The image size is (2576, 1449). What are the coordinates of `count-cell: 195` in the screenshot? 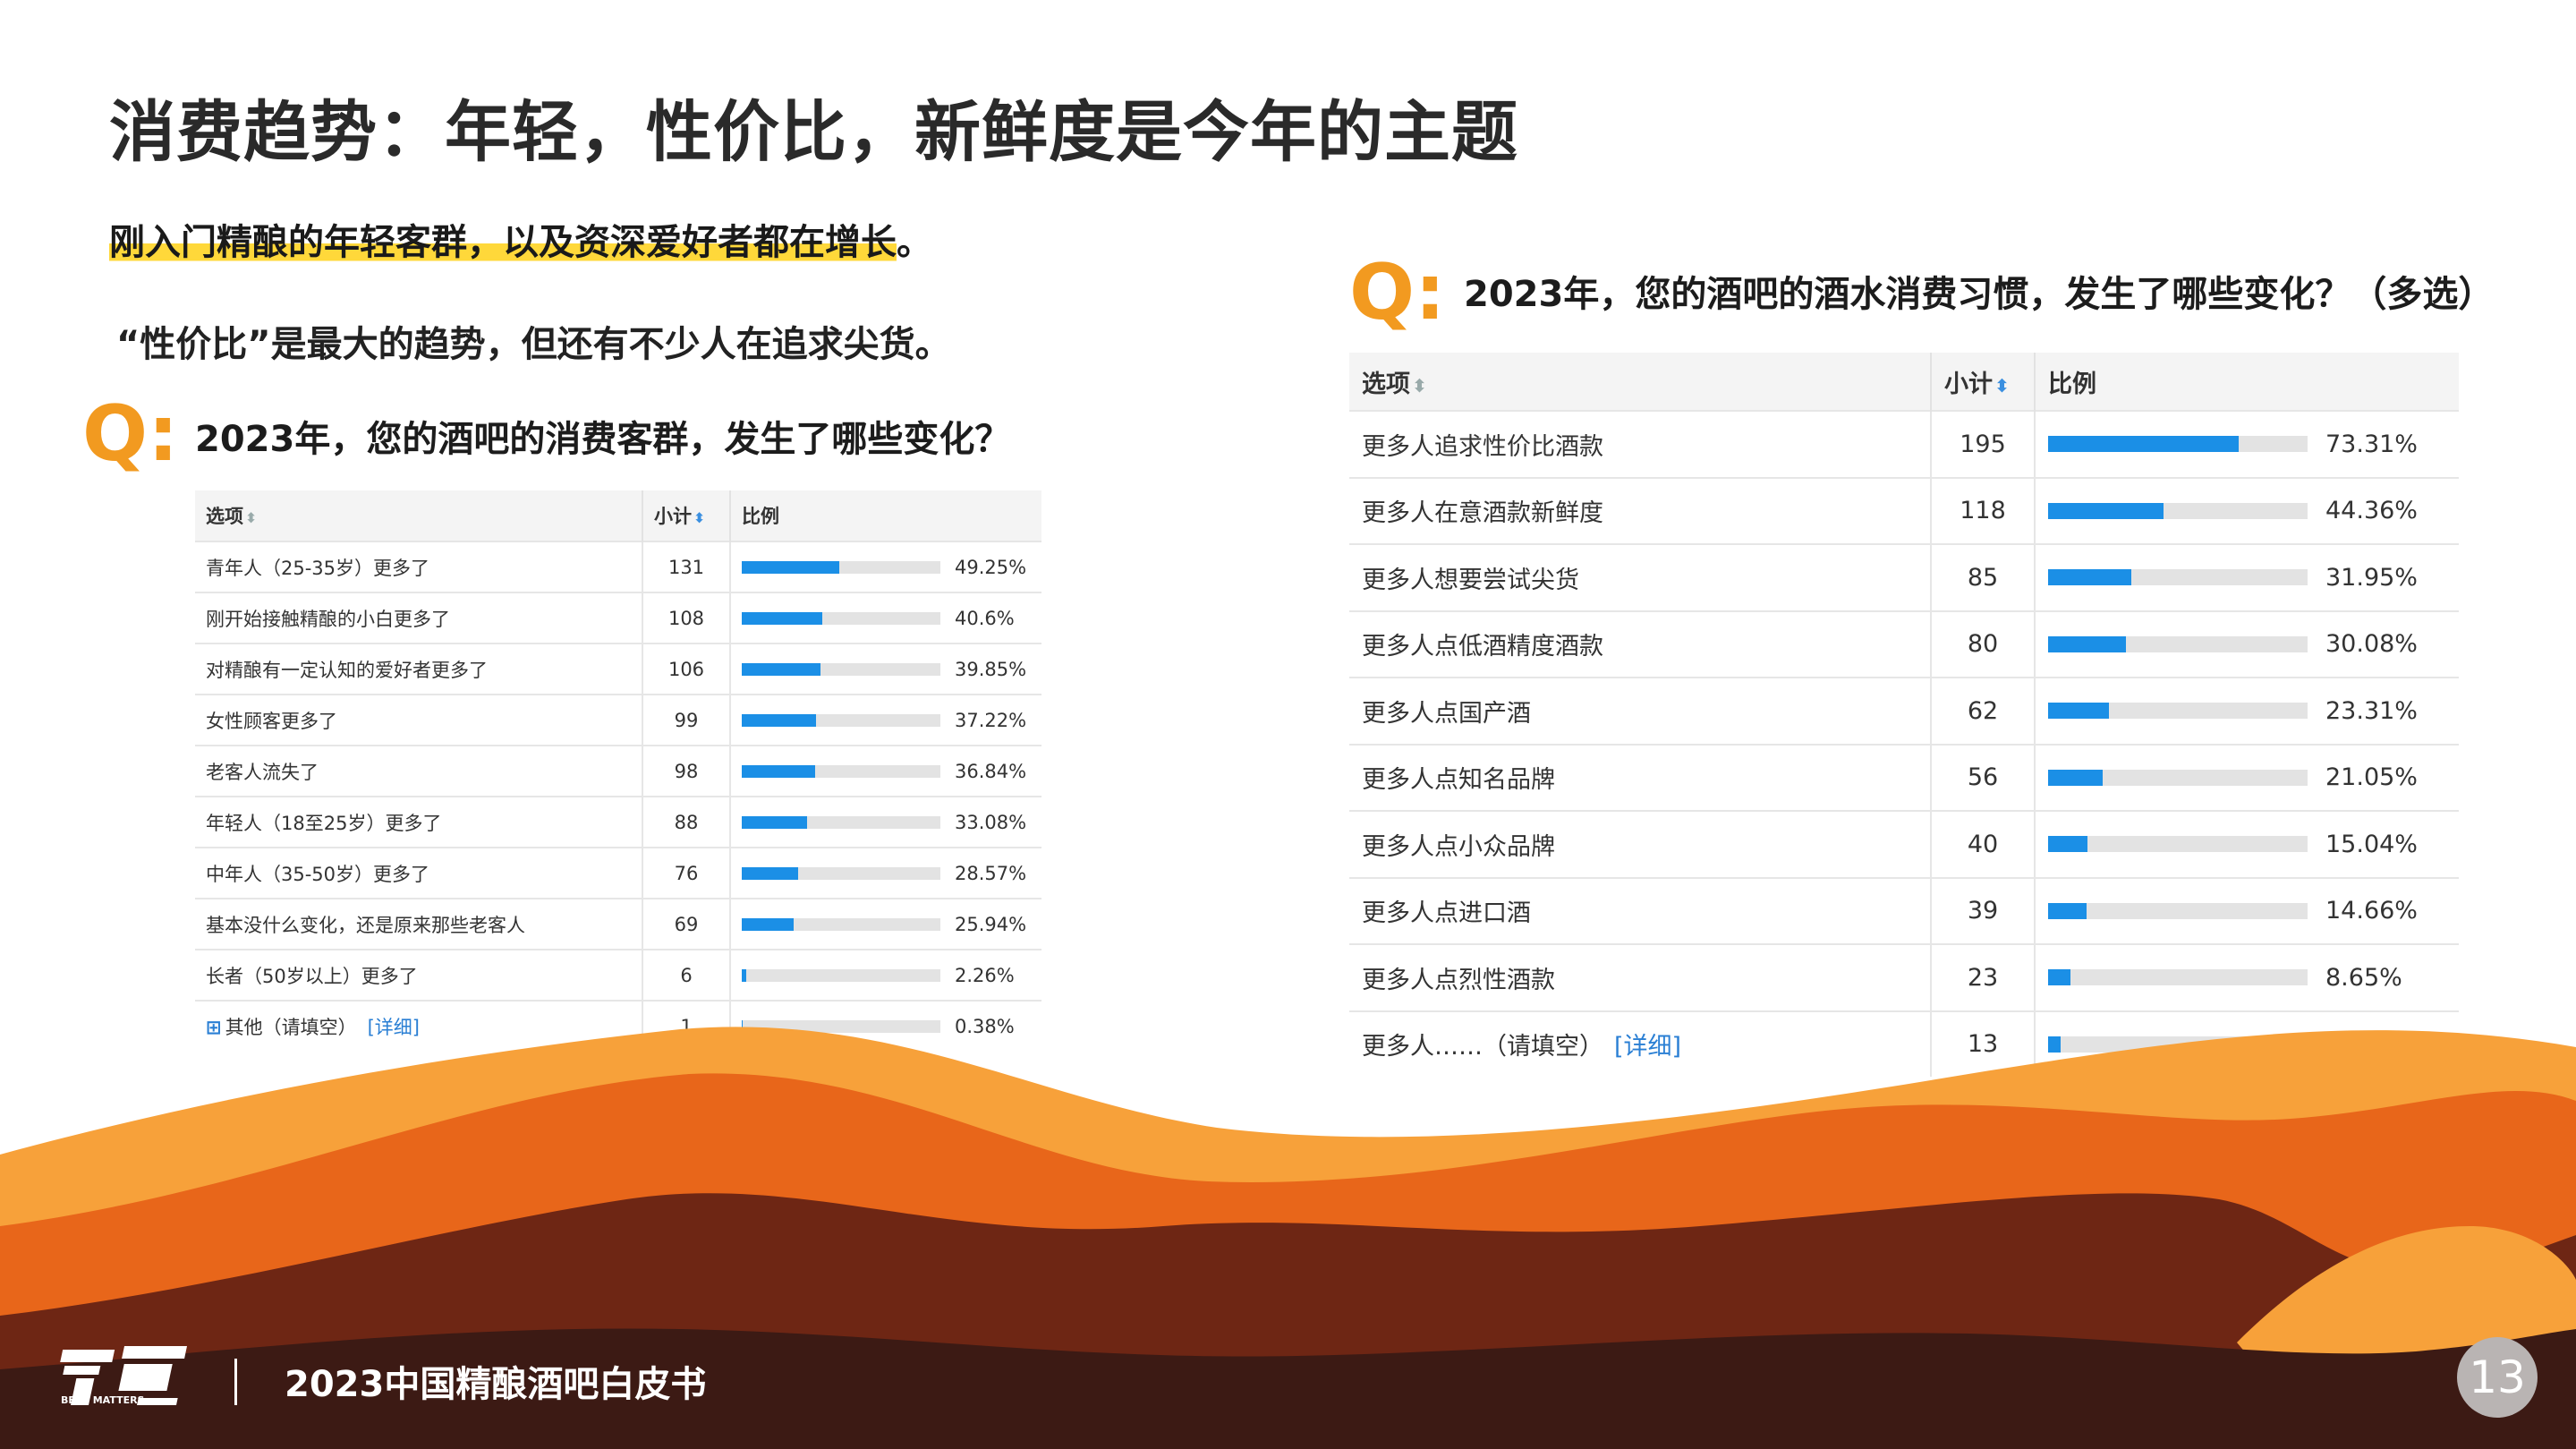 It's located at (1983, 444).